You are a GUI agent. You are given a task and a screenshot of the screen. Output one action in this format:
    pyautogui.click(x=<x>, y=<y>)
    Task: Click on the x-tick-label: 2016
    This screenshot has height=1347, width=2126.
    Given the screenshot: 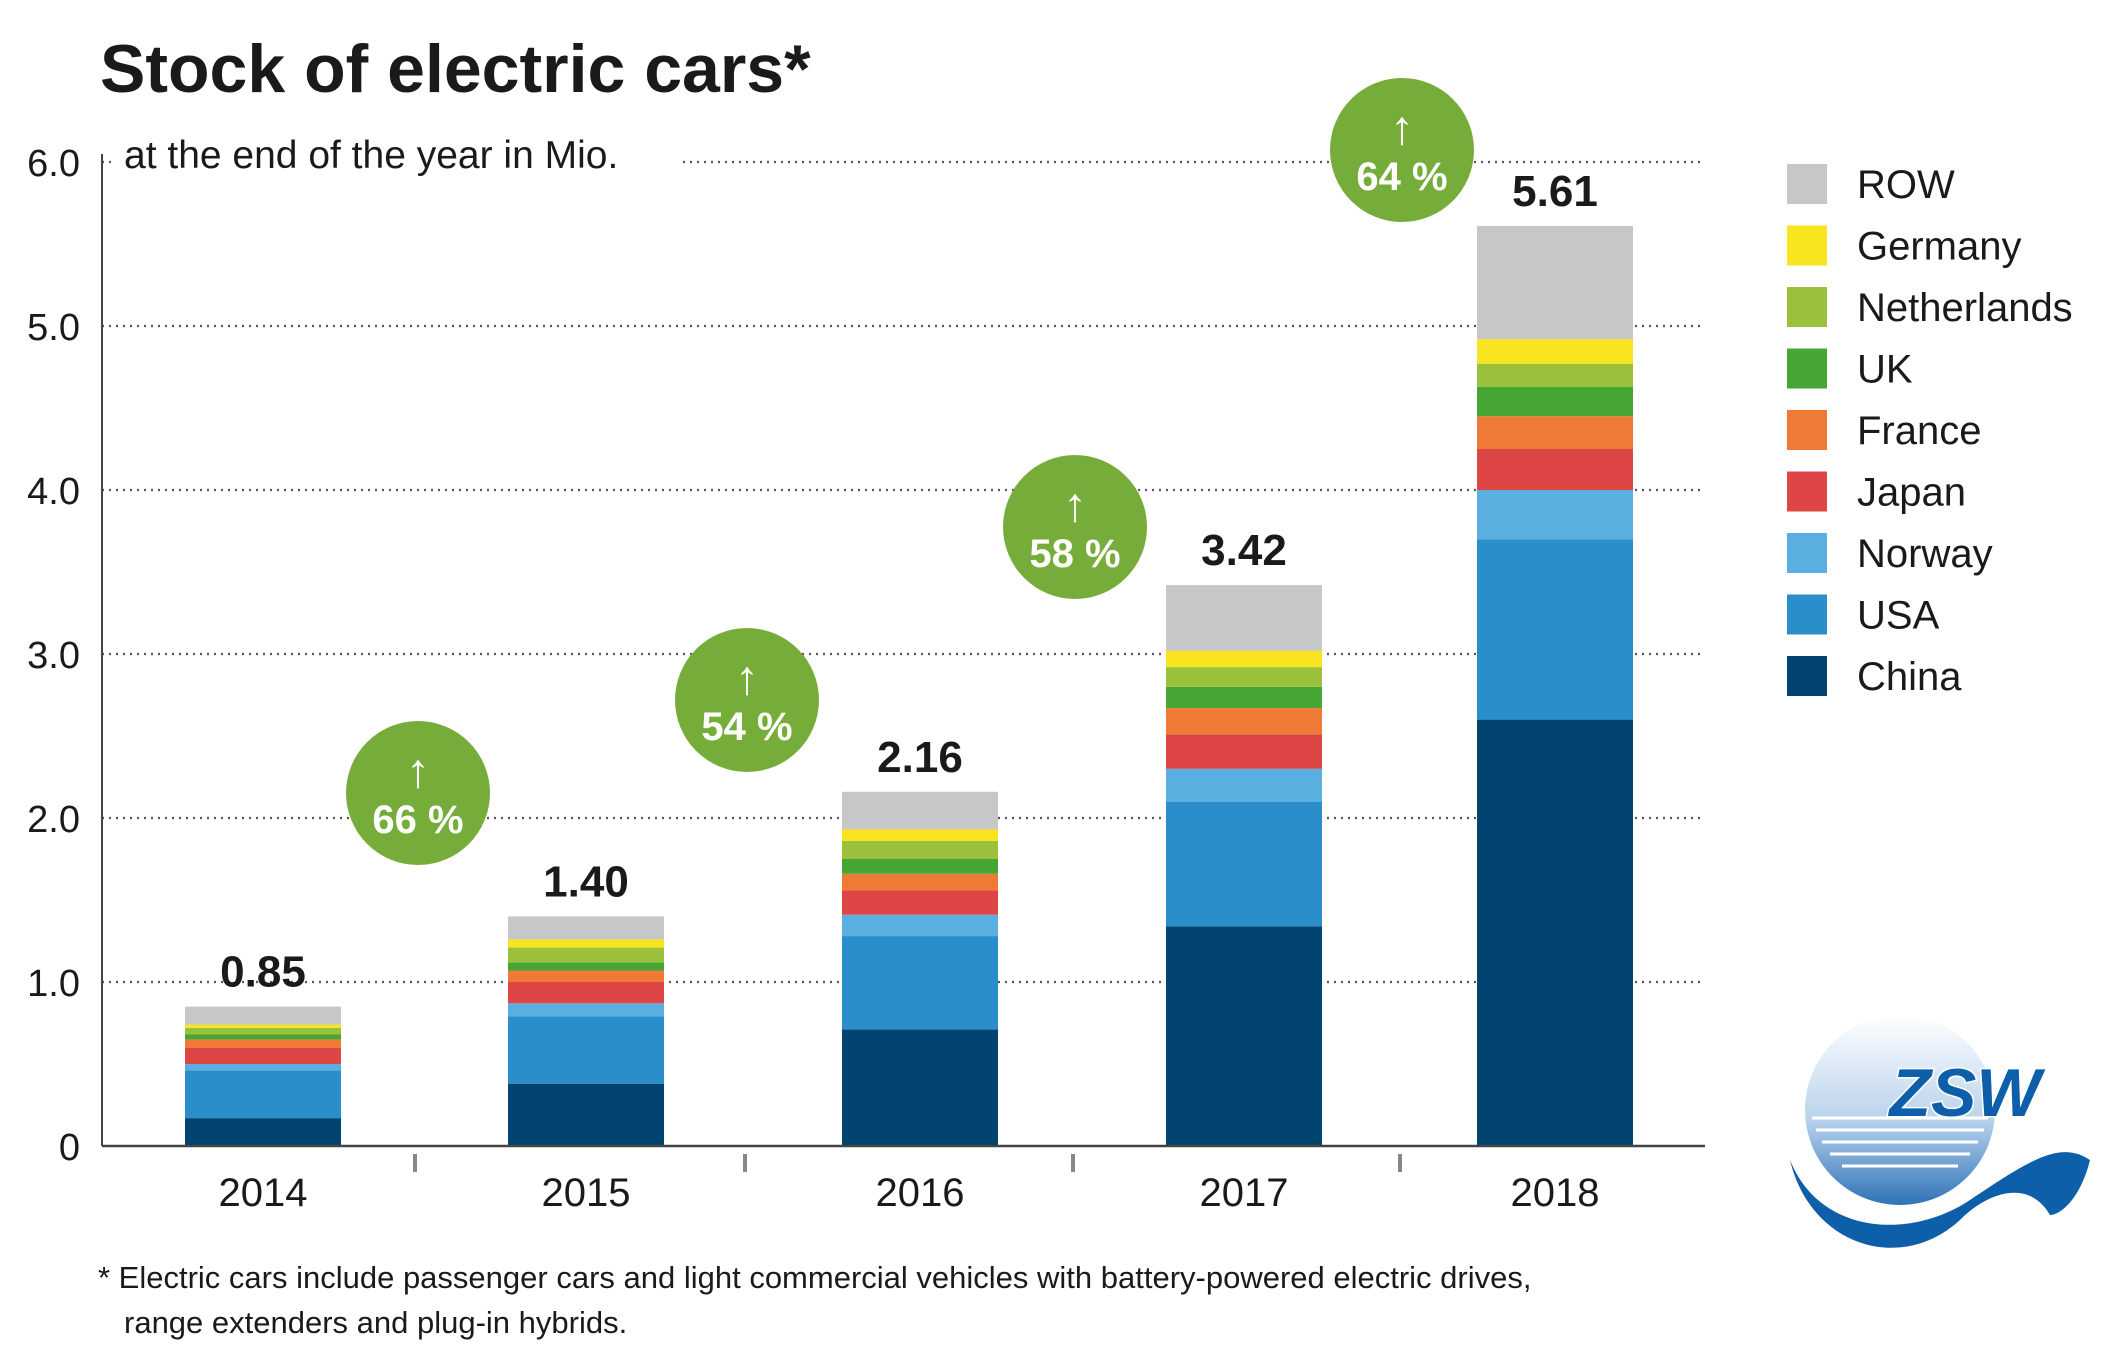 What is the action you would take?
    pyautogui.click(x=920, y=1193)
    